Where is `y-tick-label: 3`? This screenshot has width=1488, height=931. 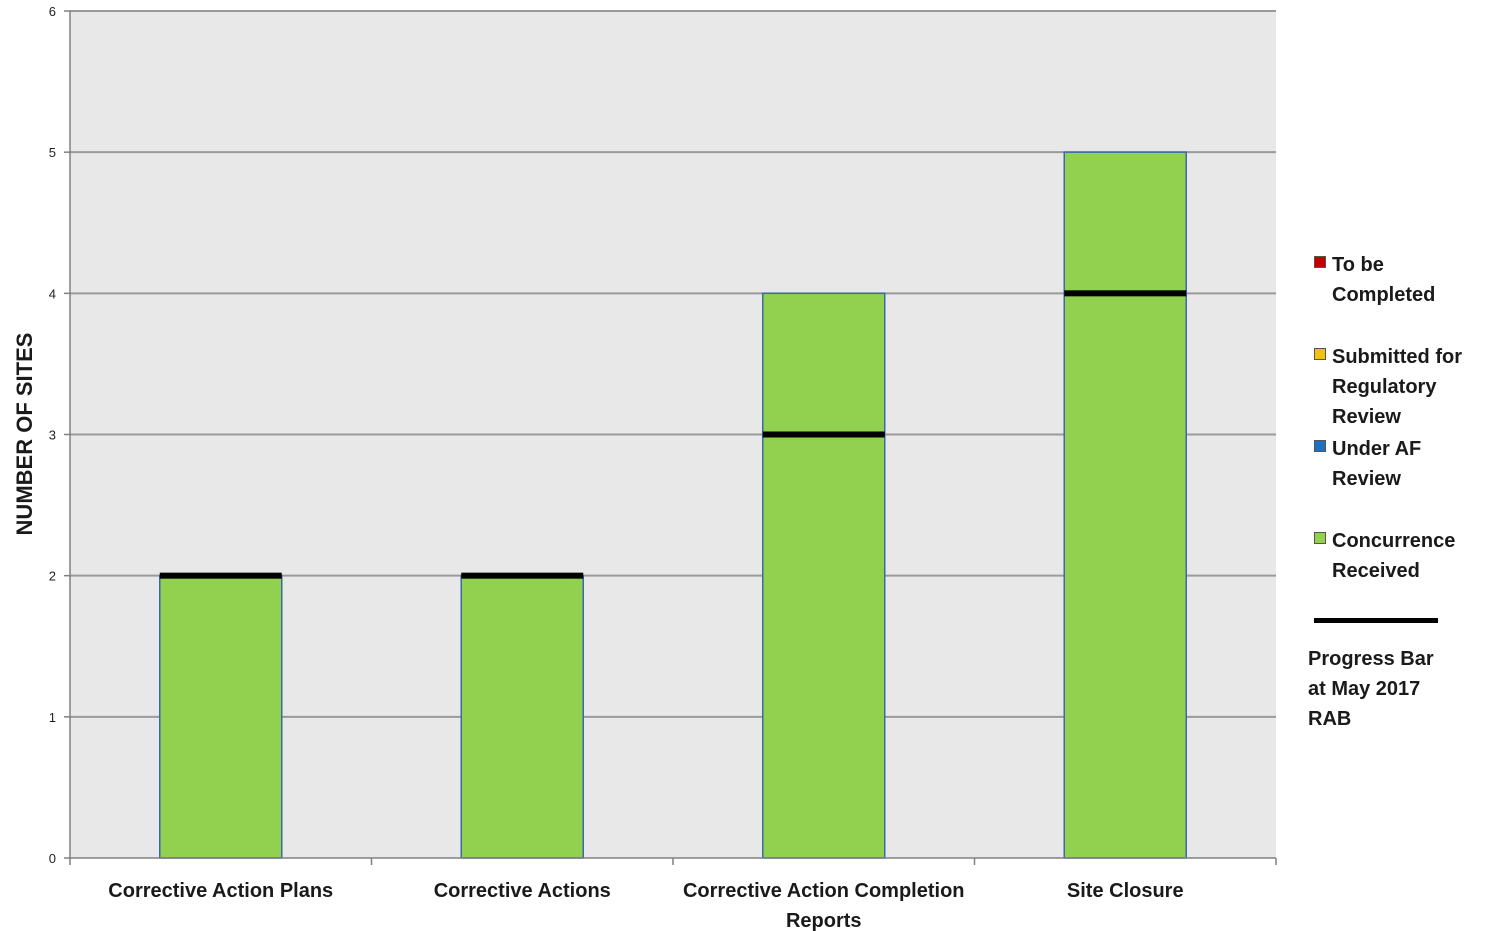 y-tick-label: 3 is located at coordinates (52, 435).